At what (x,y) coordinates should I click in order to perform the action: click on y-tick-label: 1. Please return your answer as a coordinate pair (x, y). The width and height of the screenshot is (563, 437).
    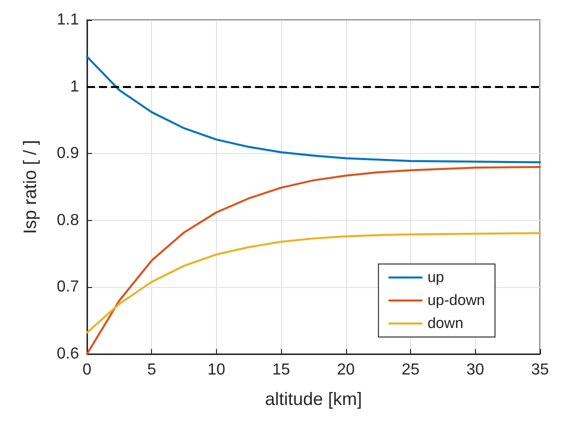
    Looking at the image, I should click on (75, 87).